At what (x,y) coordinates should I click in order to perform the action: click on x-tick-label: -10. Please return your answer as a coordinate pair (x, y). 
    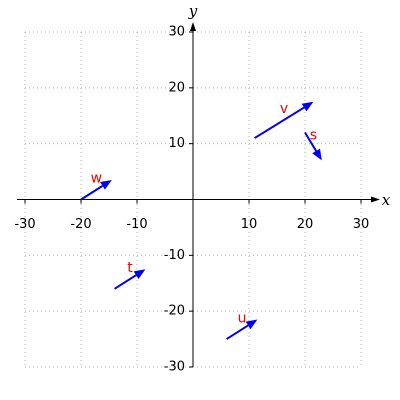
    Looking at the image, I should click on (136, 224).